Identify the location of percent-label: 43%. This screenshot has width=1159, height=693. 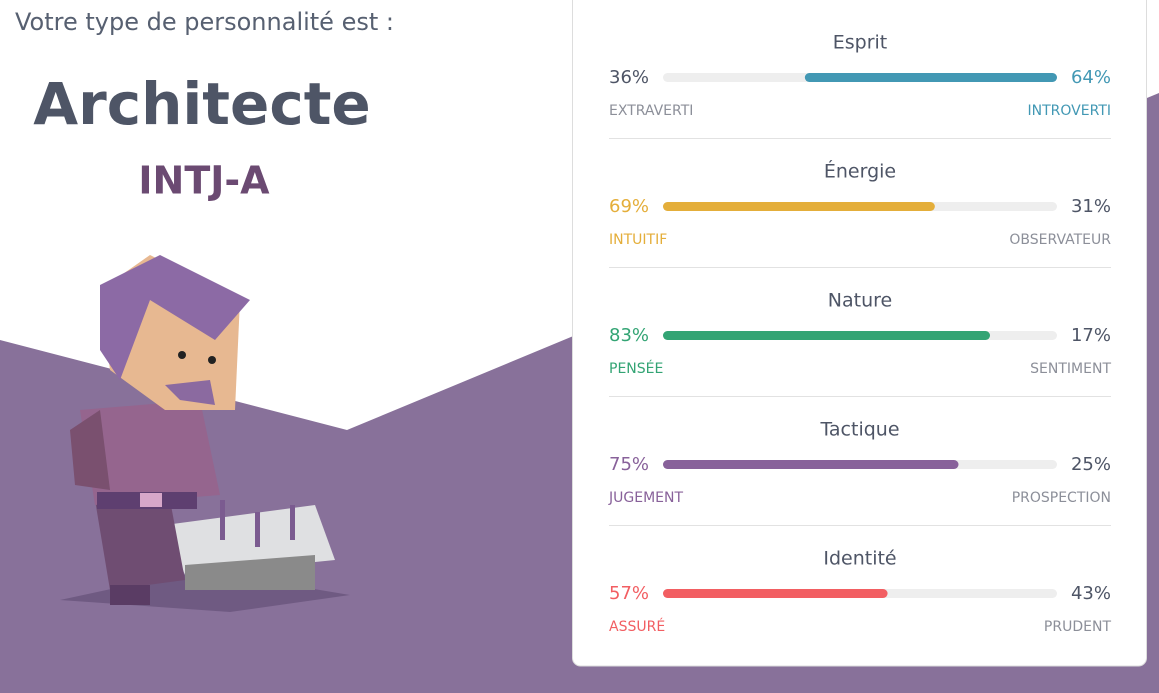
(1091, 593).